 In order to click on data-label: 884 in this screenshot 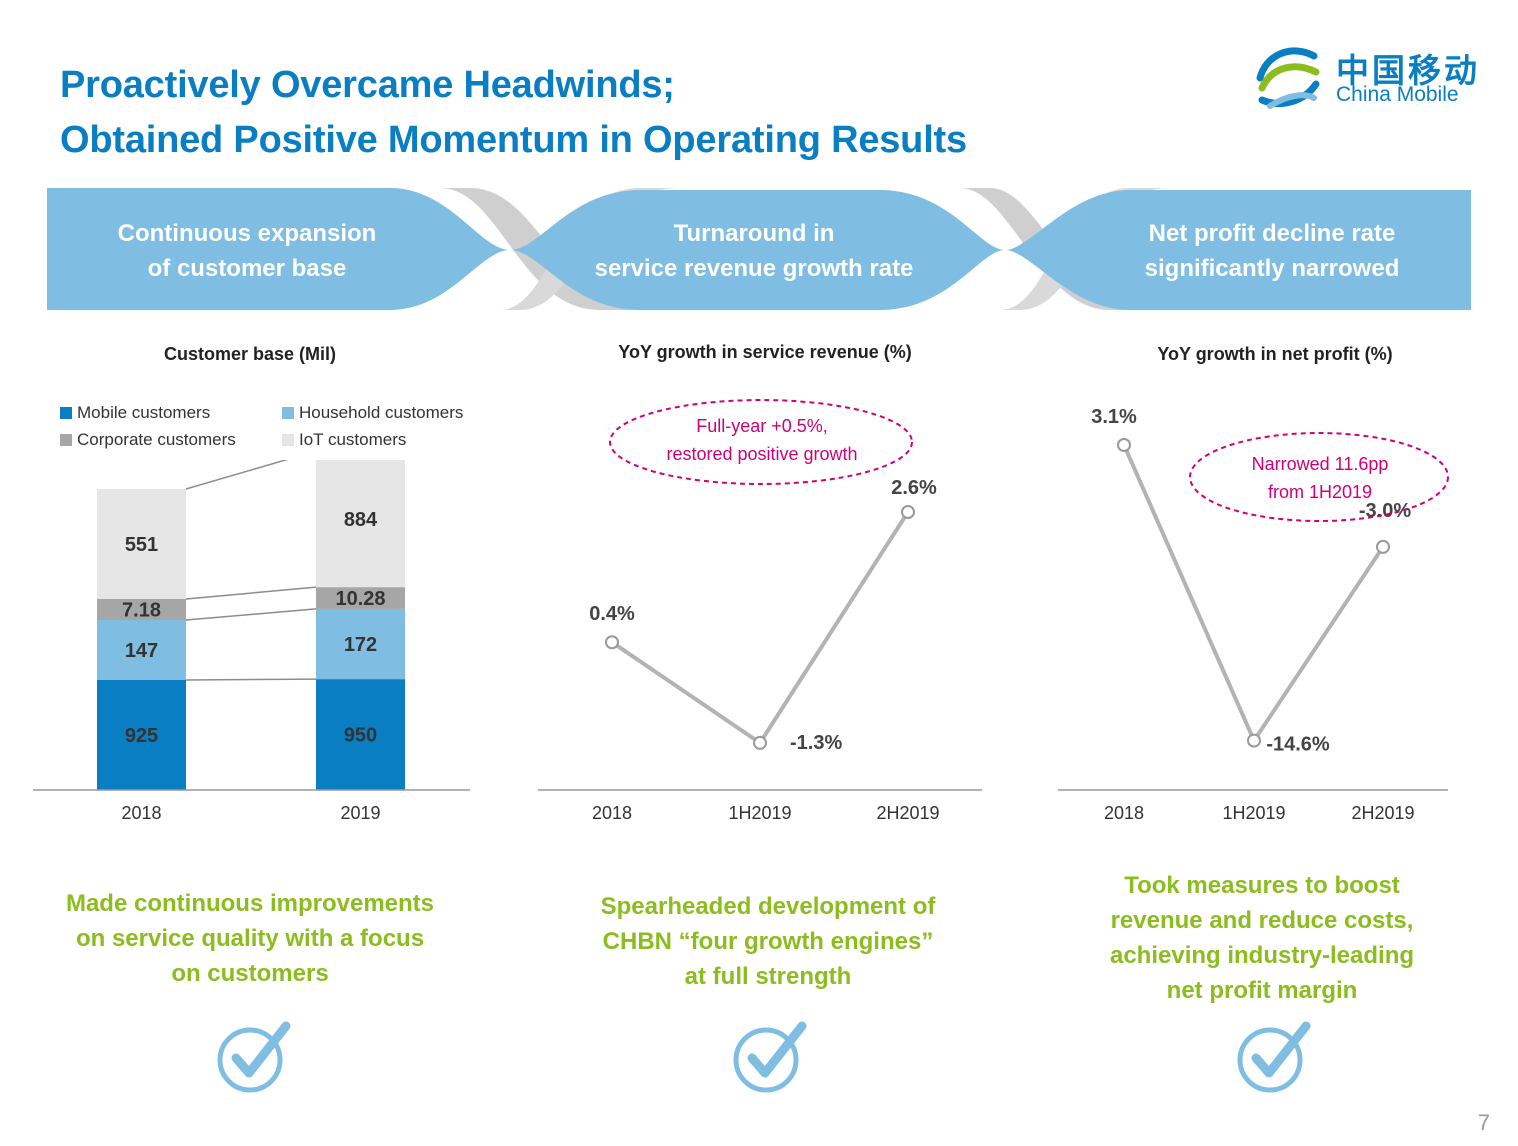, I will do `click(361, 520)`.